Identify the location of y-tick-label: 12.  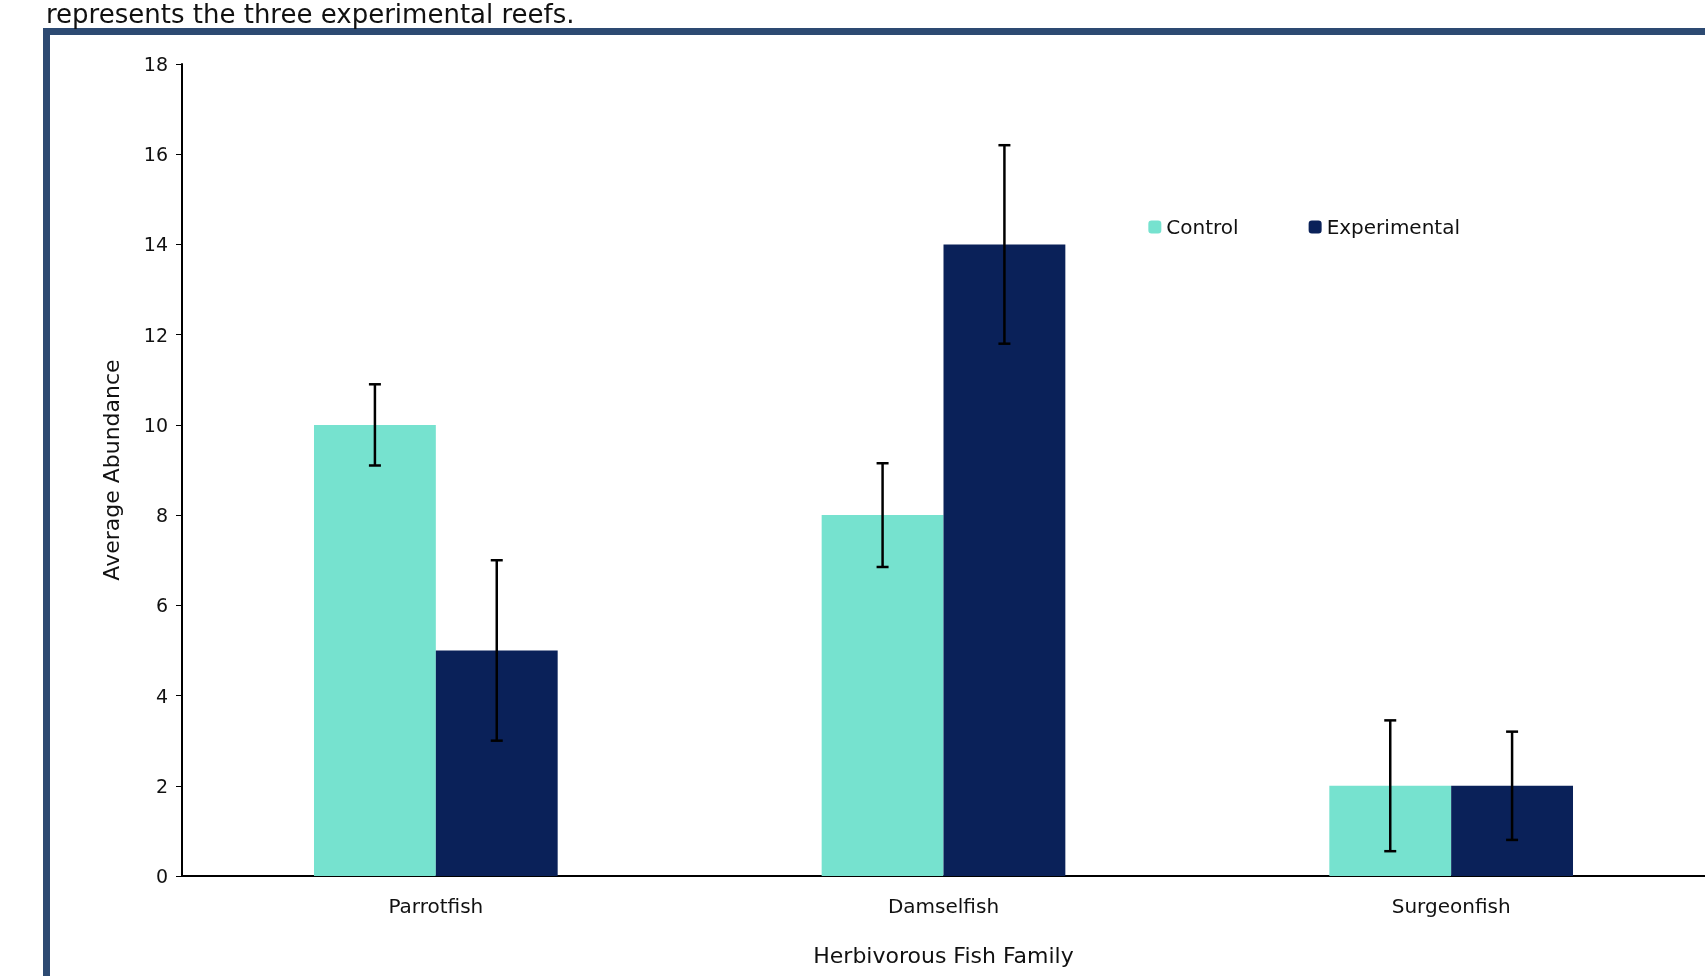
(155, 334).